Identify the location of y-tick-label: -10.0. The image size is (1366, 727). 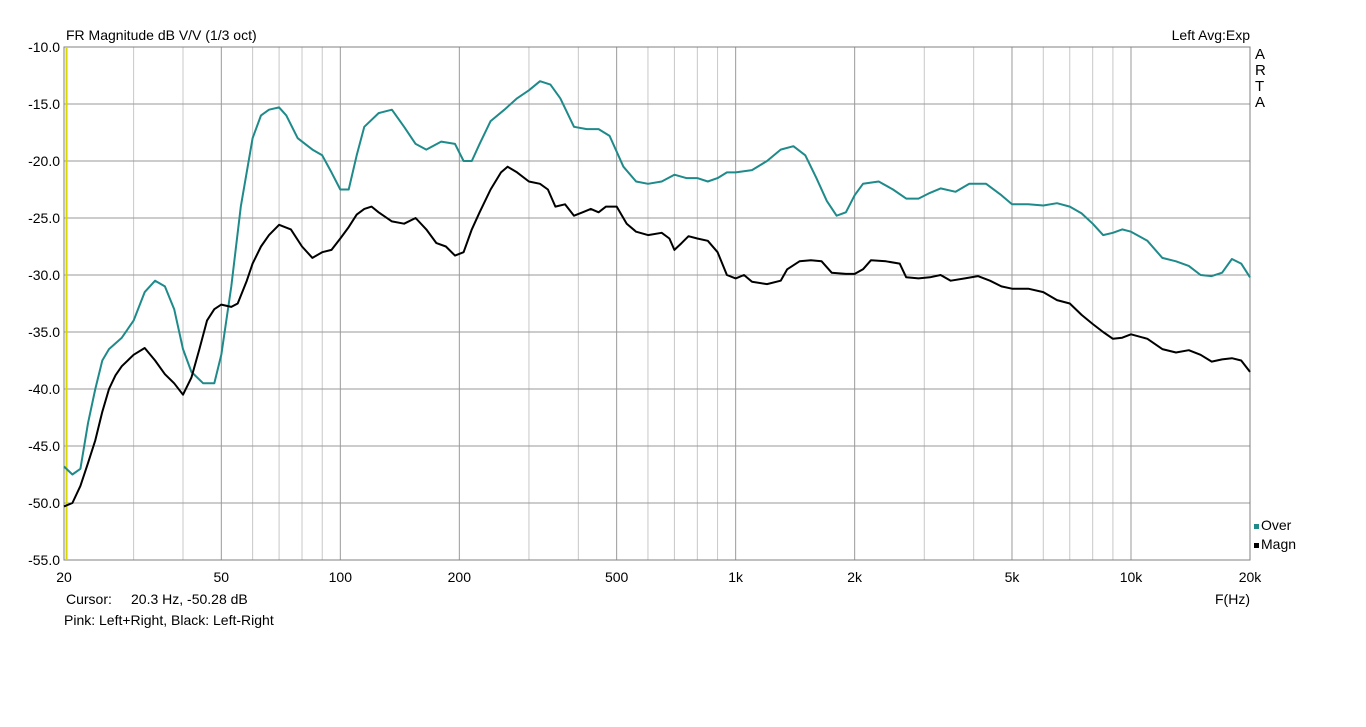
(44, 47).